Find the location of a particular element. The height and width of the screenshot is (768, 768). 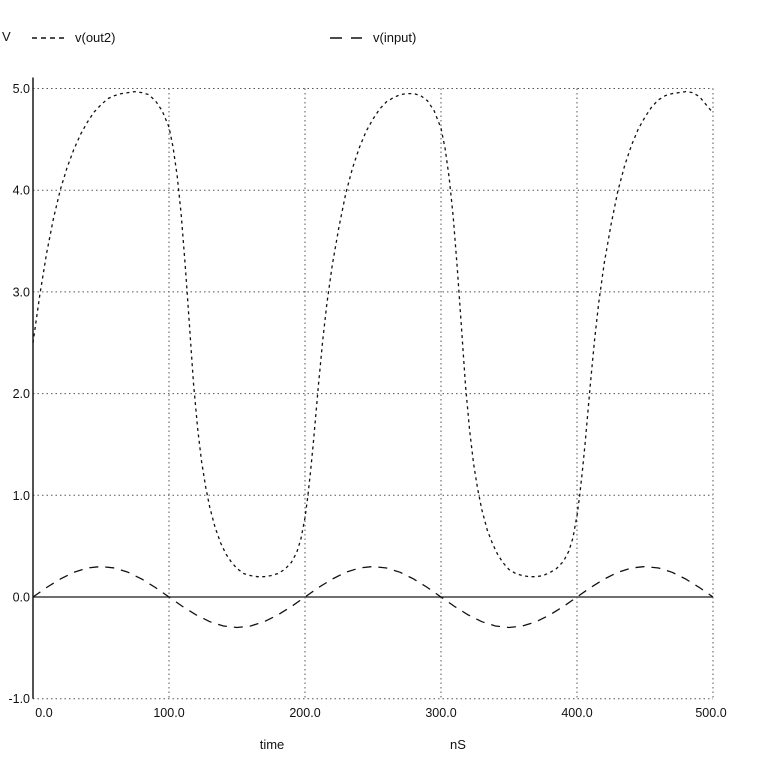

y-tick-label: 1.0 is located at coordinates (21, 496).